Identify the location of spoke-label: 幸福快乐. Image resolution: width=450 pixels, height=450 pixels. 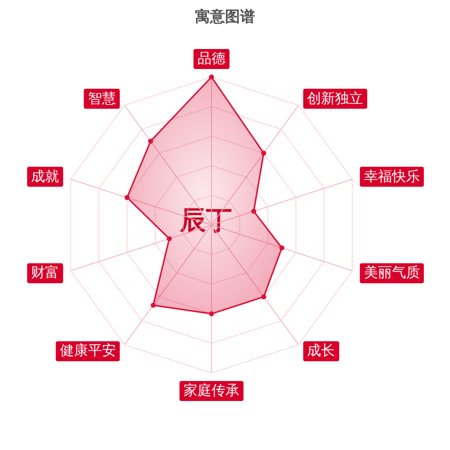
(392, 176).